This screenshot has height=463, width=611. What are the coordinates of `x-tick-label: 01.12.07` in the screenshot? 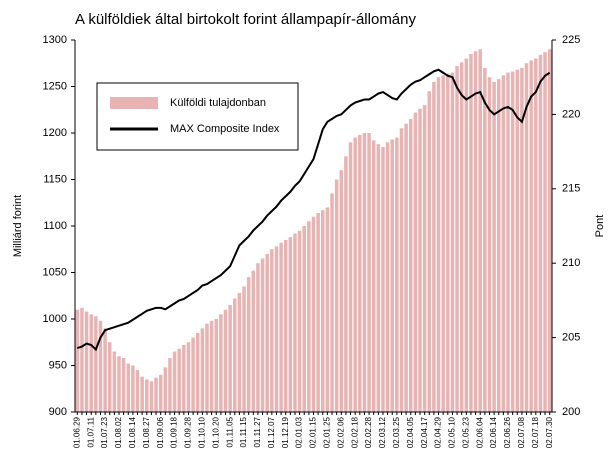 It's located at (271, 432).